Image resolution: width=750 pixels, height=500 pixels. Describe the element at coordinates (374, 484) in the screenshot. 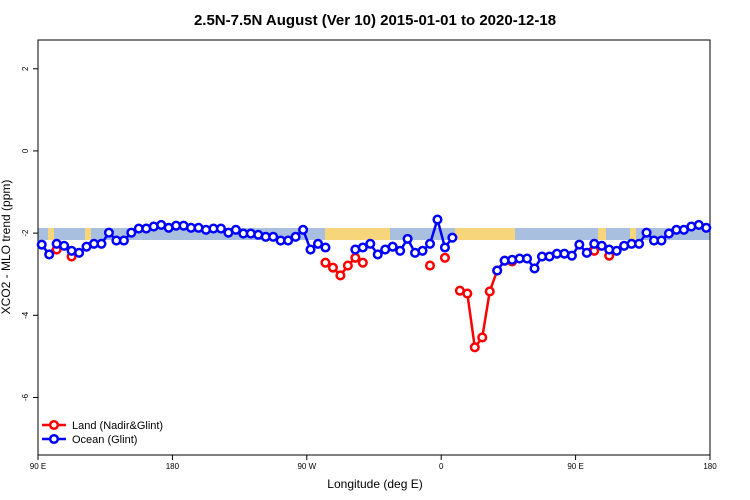

I see `x-axis-label: Longitude (deg E)` at that location.